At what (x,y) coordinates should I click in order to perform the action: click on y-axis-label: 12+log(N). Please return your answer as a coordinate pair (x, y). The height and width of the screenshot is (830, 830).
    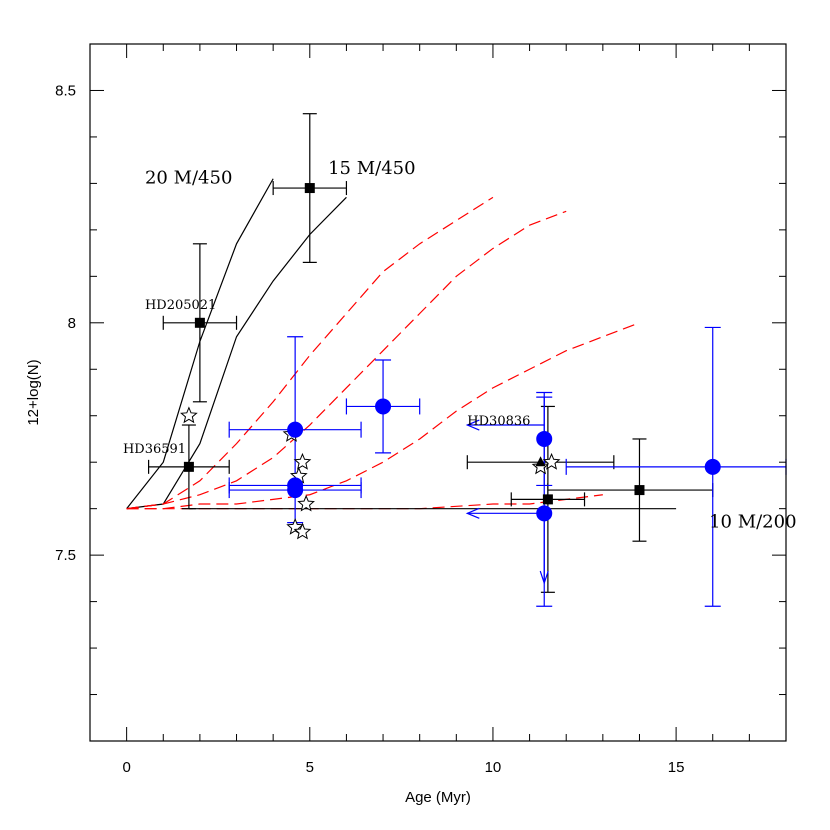
    Looking at the image, I should click on (33, 392).